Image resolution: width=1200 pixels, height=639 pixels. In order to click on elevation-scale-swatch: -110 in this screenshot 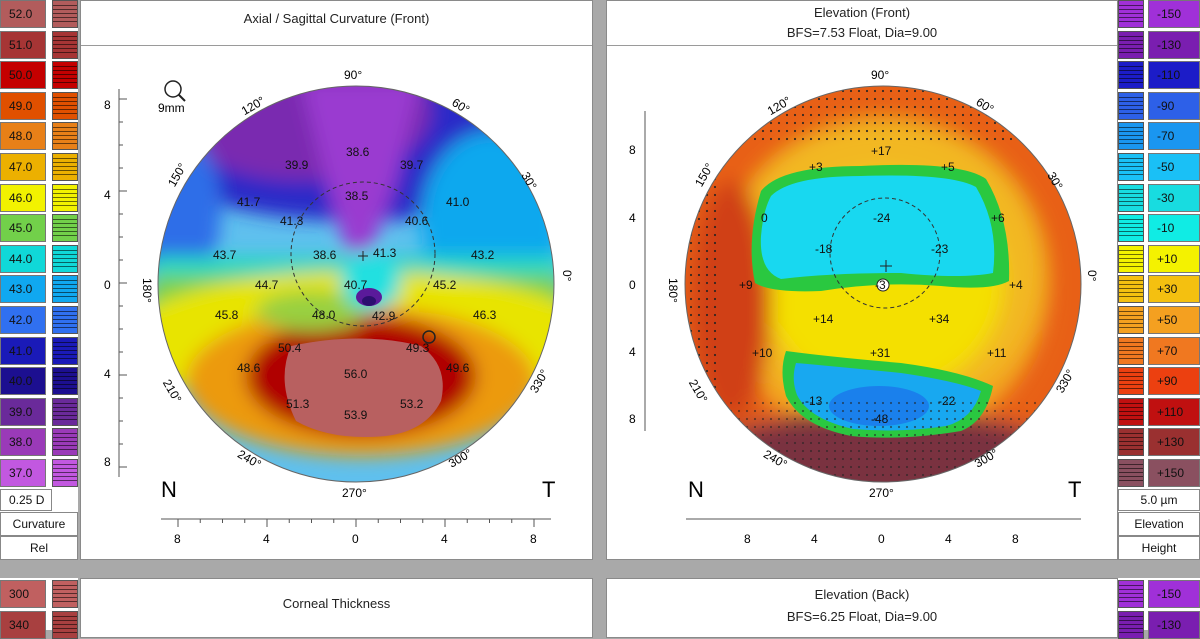, I will do `click(1174, 75)`.